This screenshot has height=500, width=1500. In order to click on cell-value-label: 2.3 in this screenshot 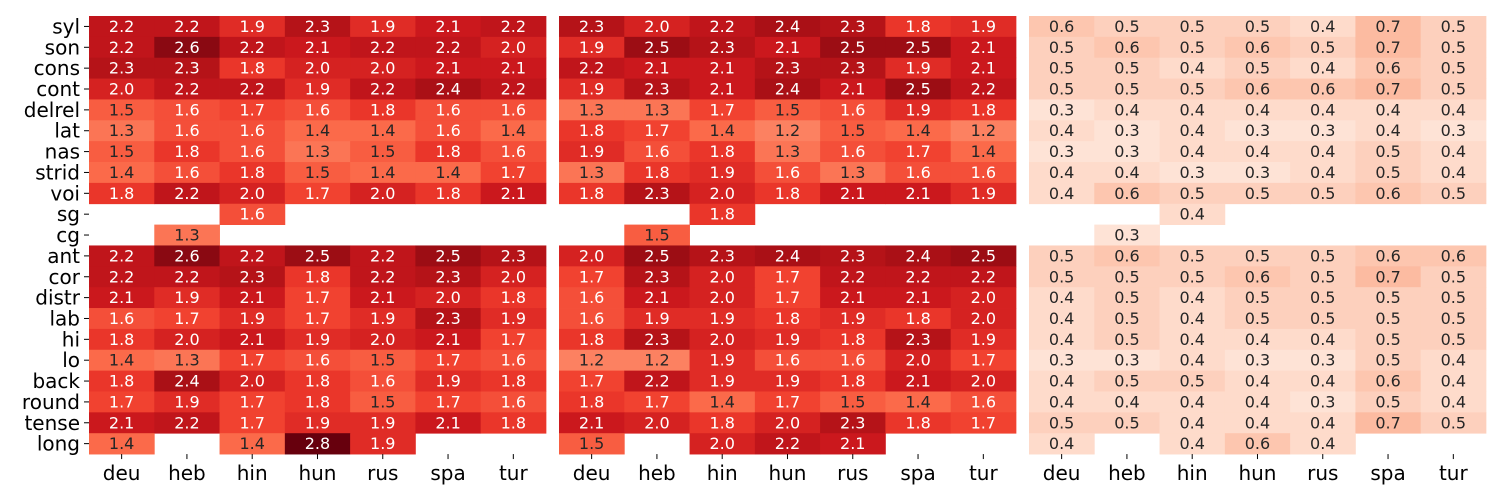, I will do `click(251, 276)`.